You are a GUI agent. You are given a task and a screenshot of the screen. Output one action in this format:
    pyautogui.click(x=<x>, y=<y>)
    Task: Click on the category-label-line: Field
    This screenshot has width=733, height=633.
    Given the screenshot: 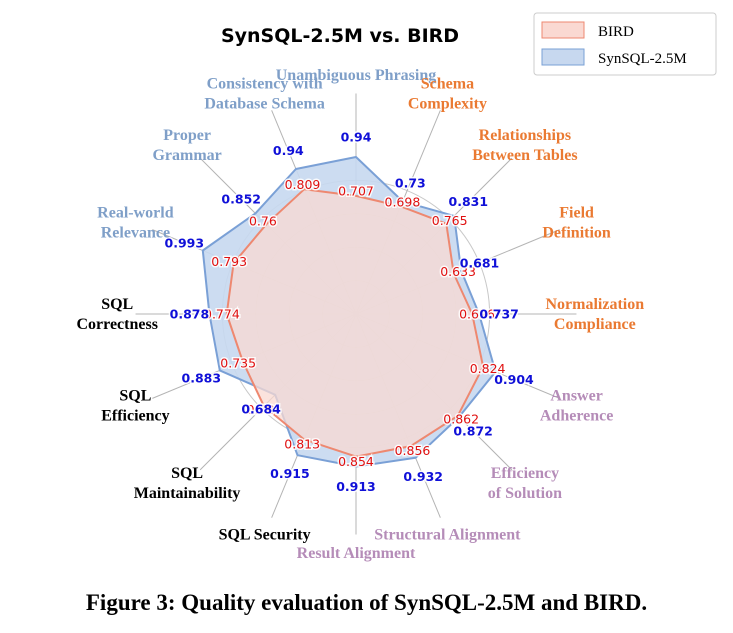 What is the action you would take?
    pyautogui.click(x=576, y=213)
    